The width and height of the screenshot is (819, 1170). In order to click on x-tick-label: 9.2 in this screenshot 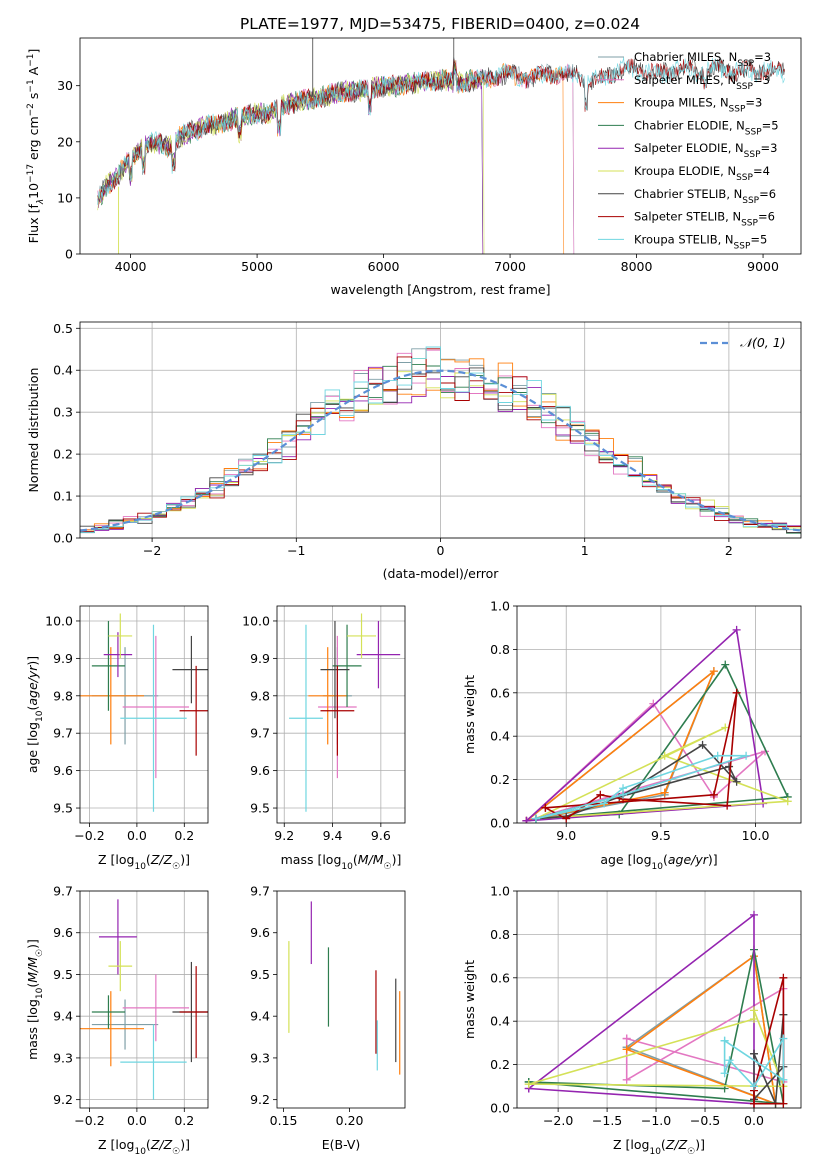, I will do `click(284, 835)`.